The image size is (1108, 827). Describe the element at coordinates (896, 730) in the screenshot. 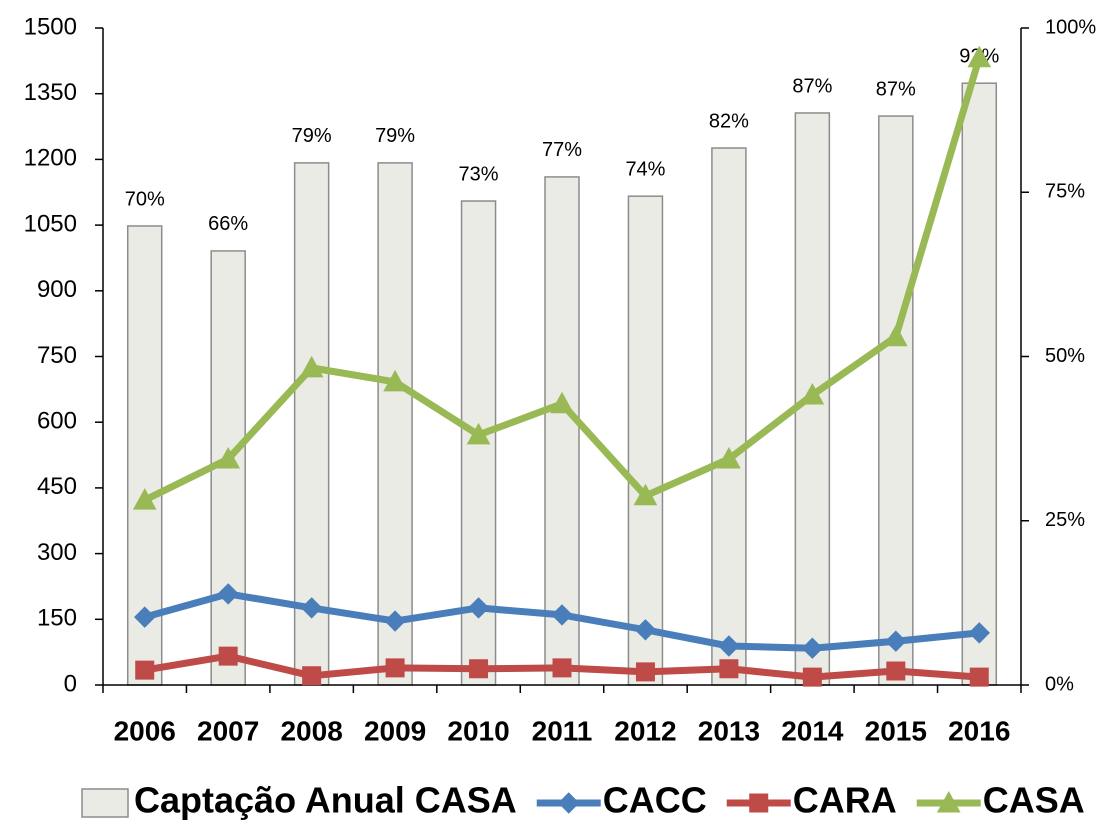

I see `x-tick-label: 2015` at that location.